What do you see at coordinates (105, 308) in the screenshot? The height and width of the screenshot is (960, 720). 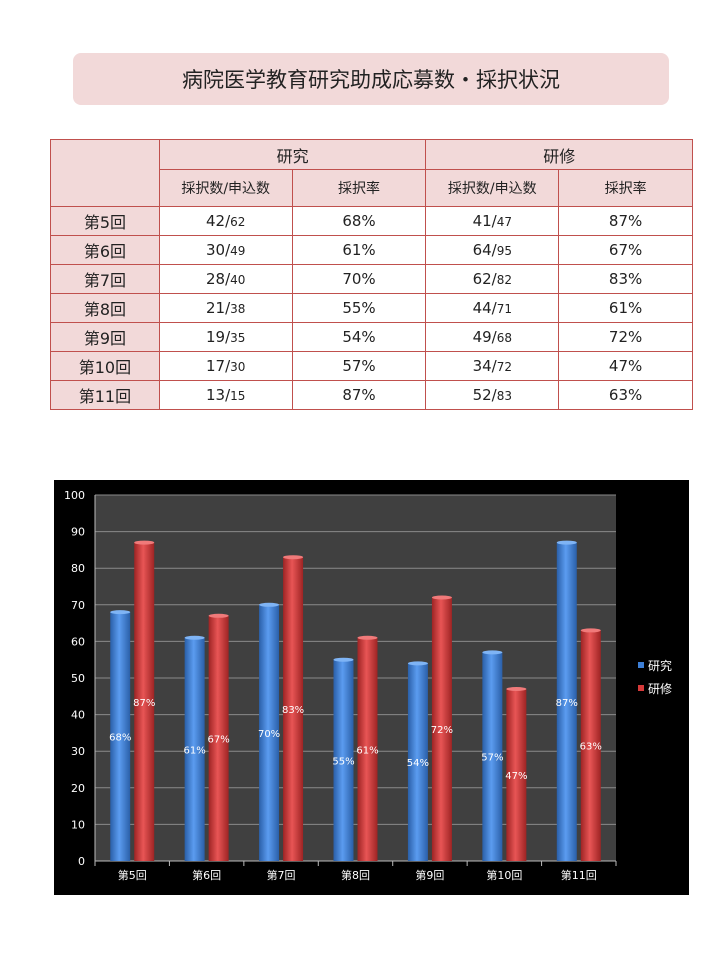 I see `row-label: 第8回` at bounding box center [105, 308].